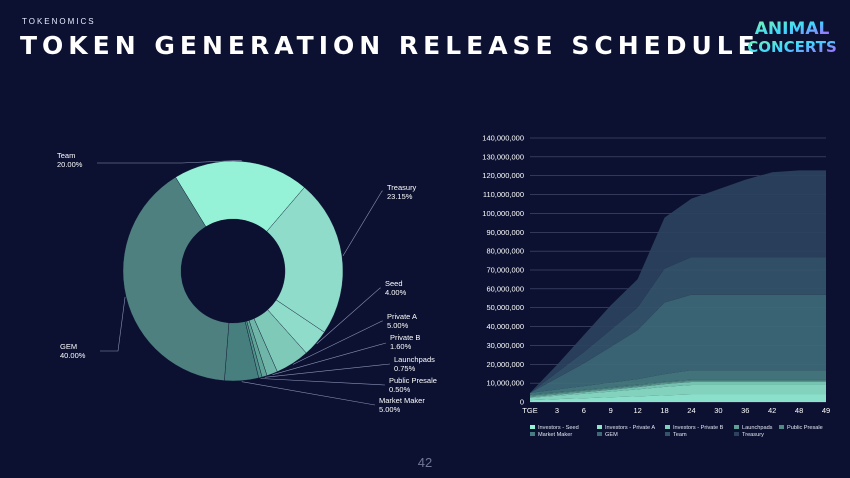  What do you see at coordinates (792, 29) in the screenshot?
I see `logo-line-1: ANIMAL` at bounding box center [792, 29].